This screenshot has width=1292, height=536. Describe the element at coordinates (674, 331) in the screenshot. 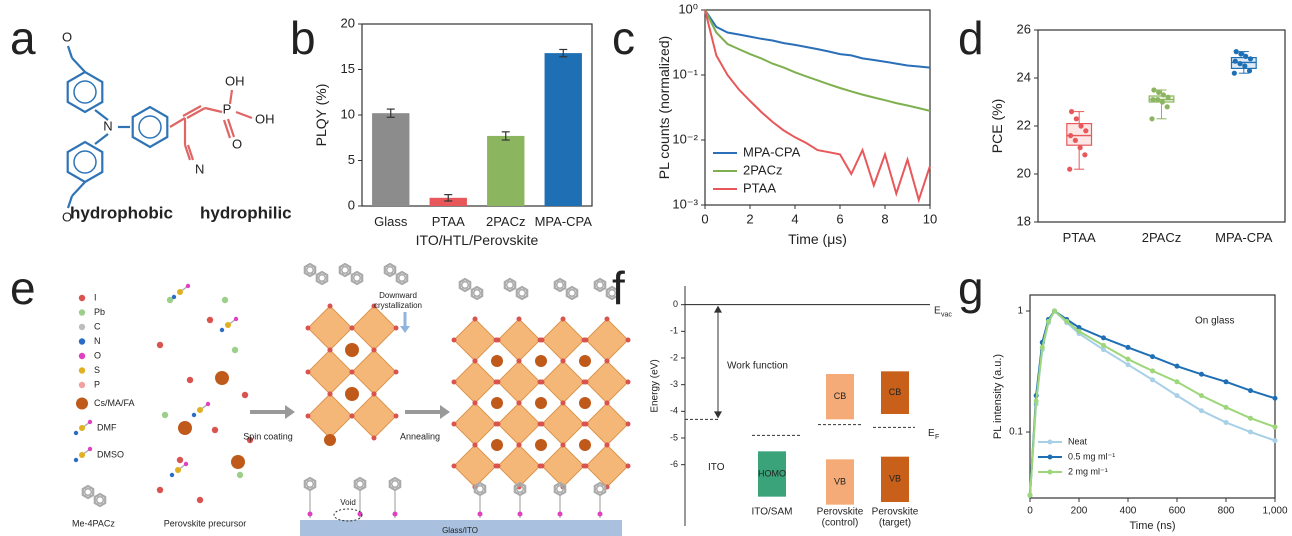

I see `y-tick-label: -1` at that location.